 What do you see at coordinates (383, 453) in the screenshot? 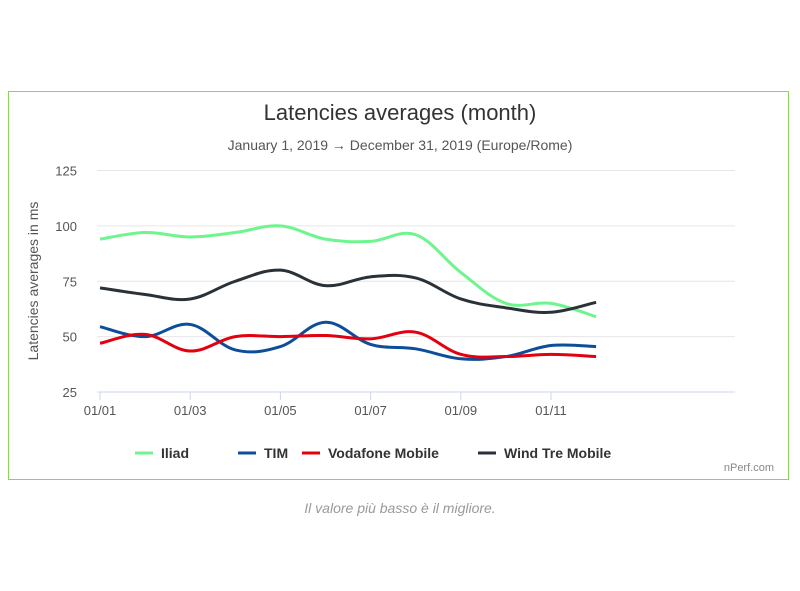
I see `legend-label: Vodafone Mobile` at bounding box center [383, 453].